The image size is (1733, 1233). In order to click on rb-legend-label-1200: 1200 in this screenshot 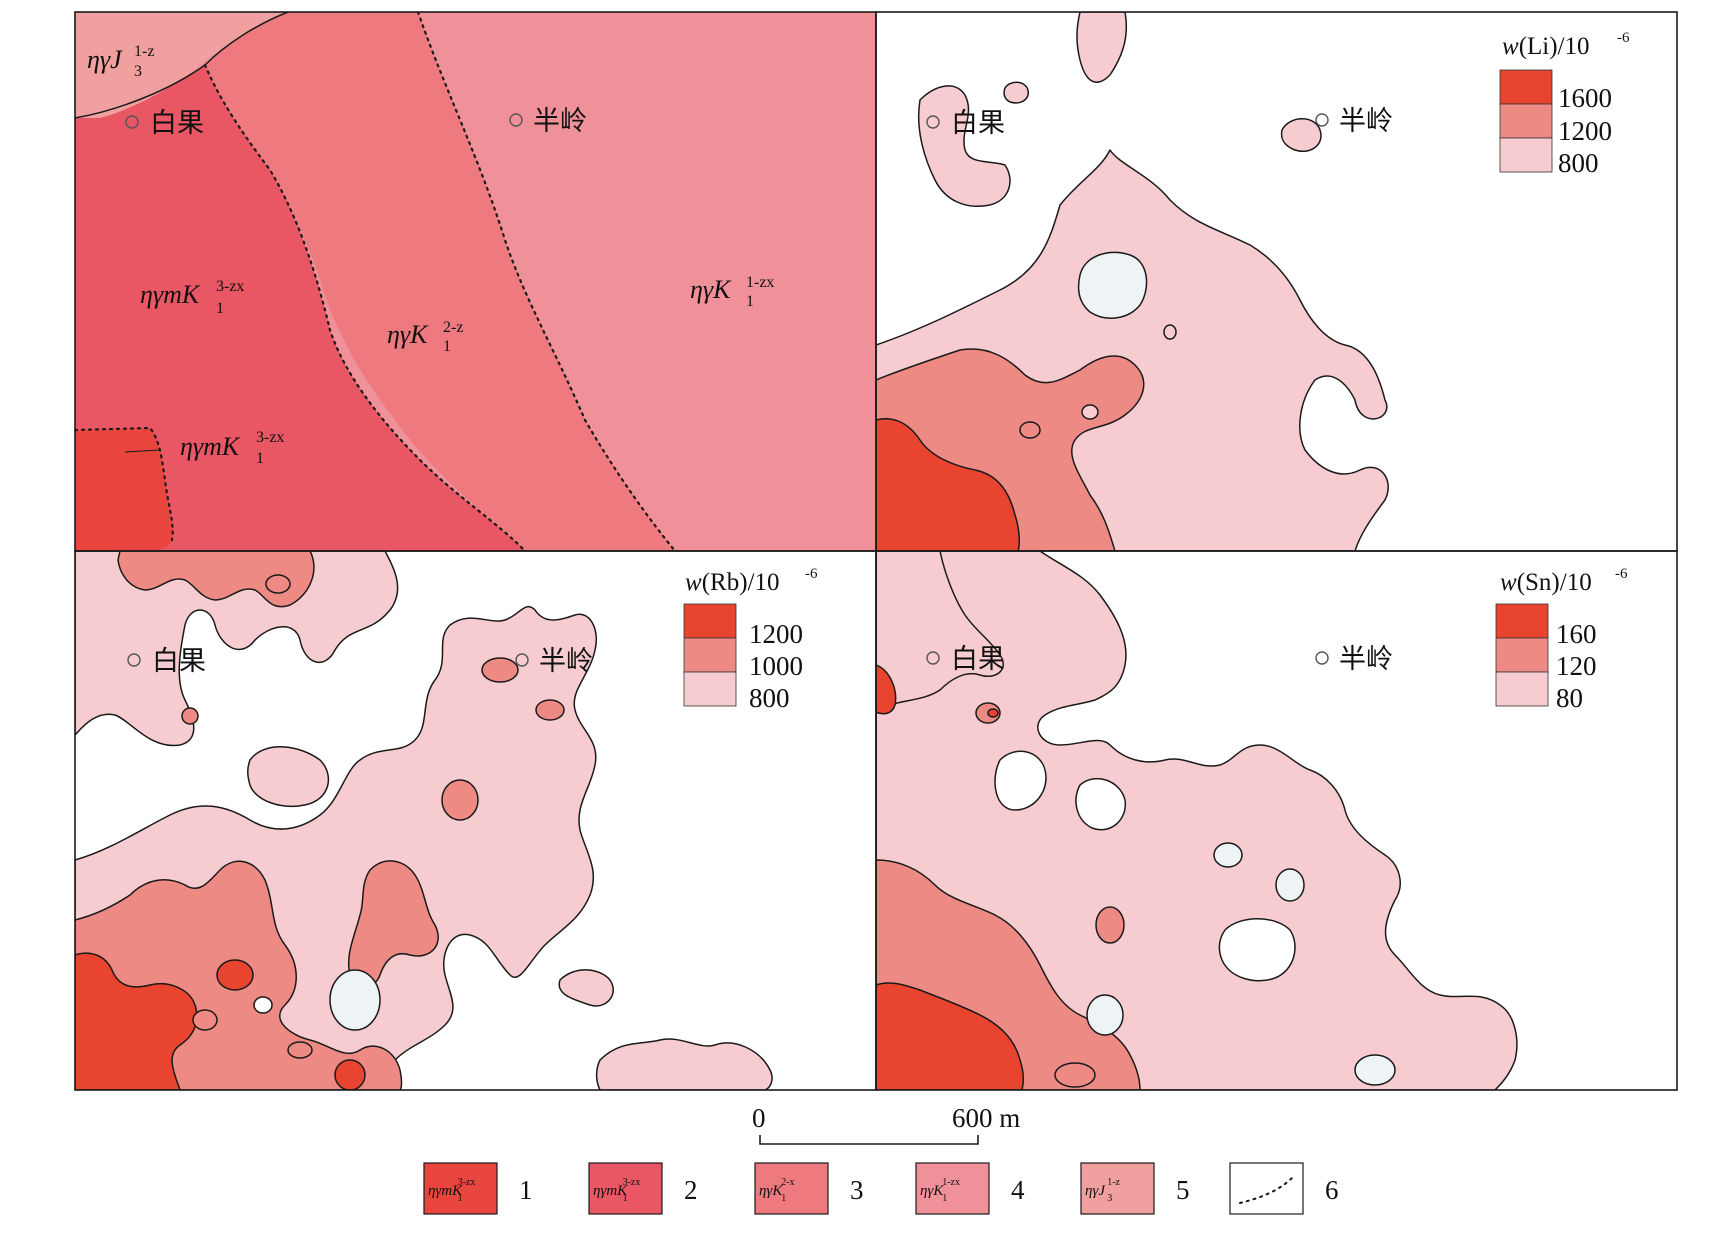, I will do `click(776, 634)`.